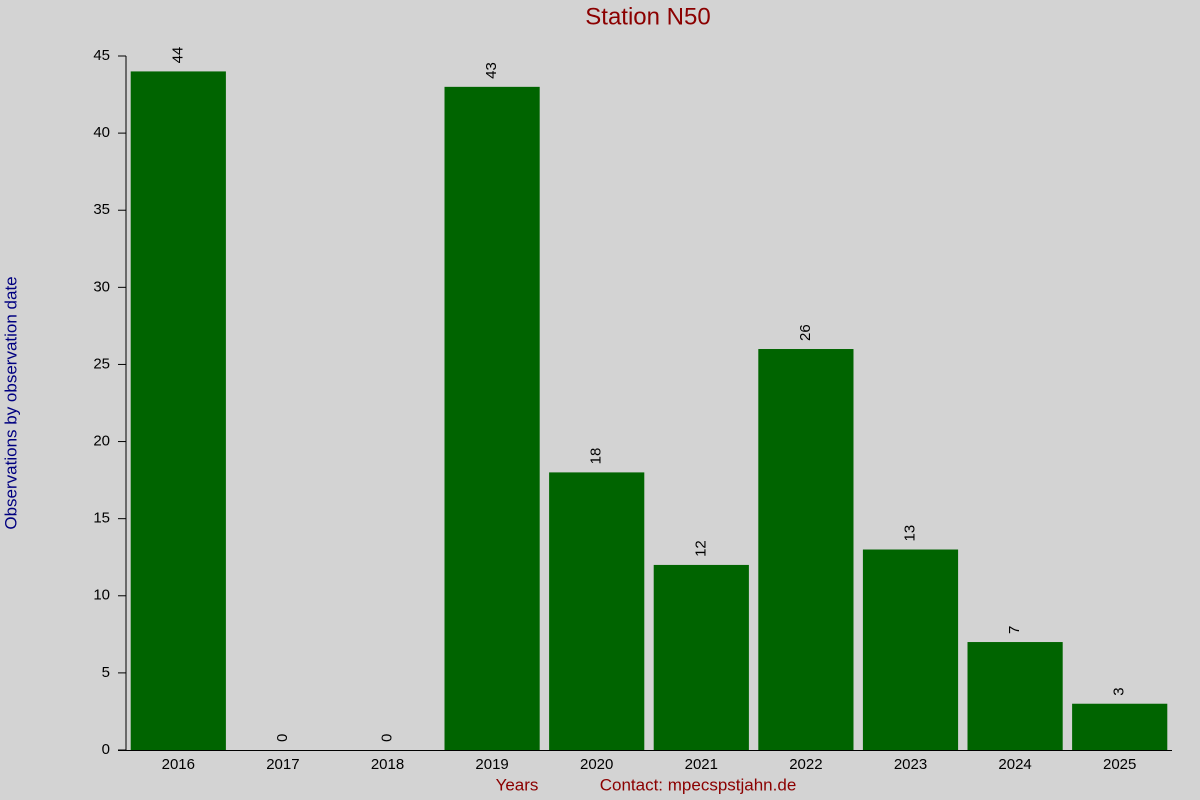 The height and width of the screenshot is (800, 1200). I want to click on y-tick-label: 40, so click(101, 132).